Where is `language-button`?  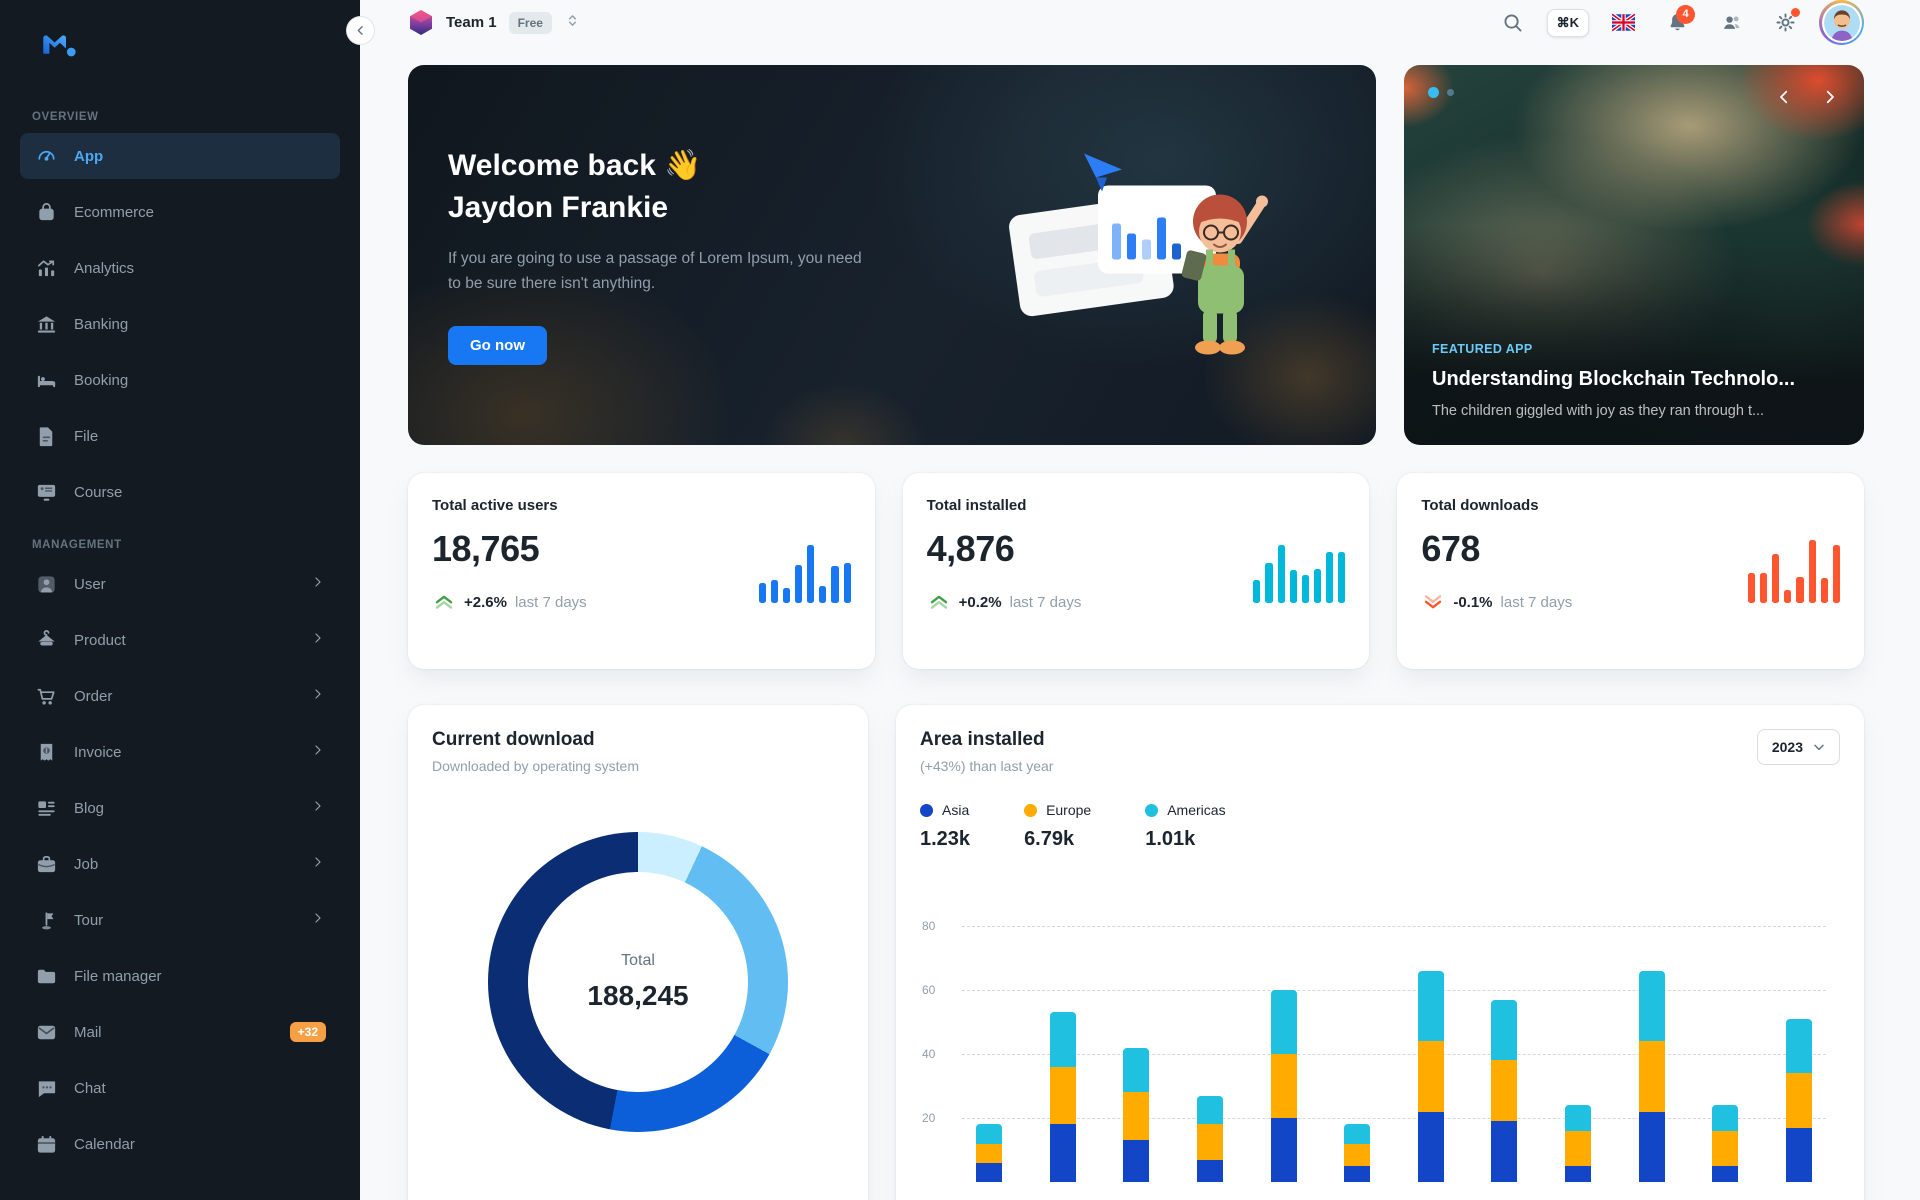 language-button is located at coordinates (1623, 23).